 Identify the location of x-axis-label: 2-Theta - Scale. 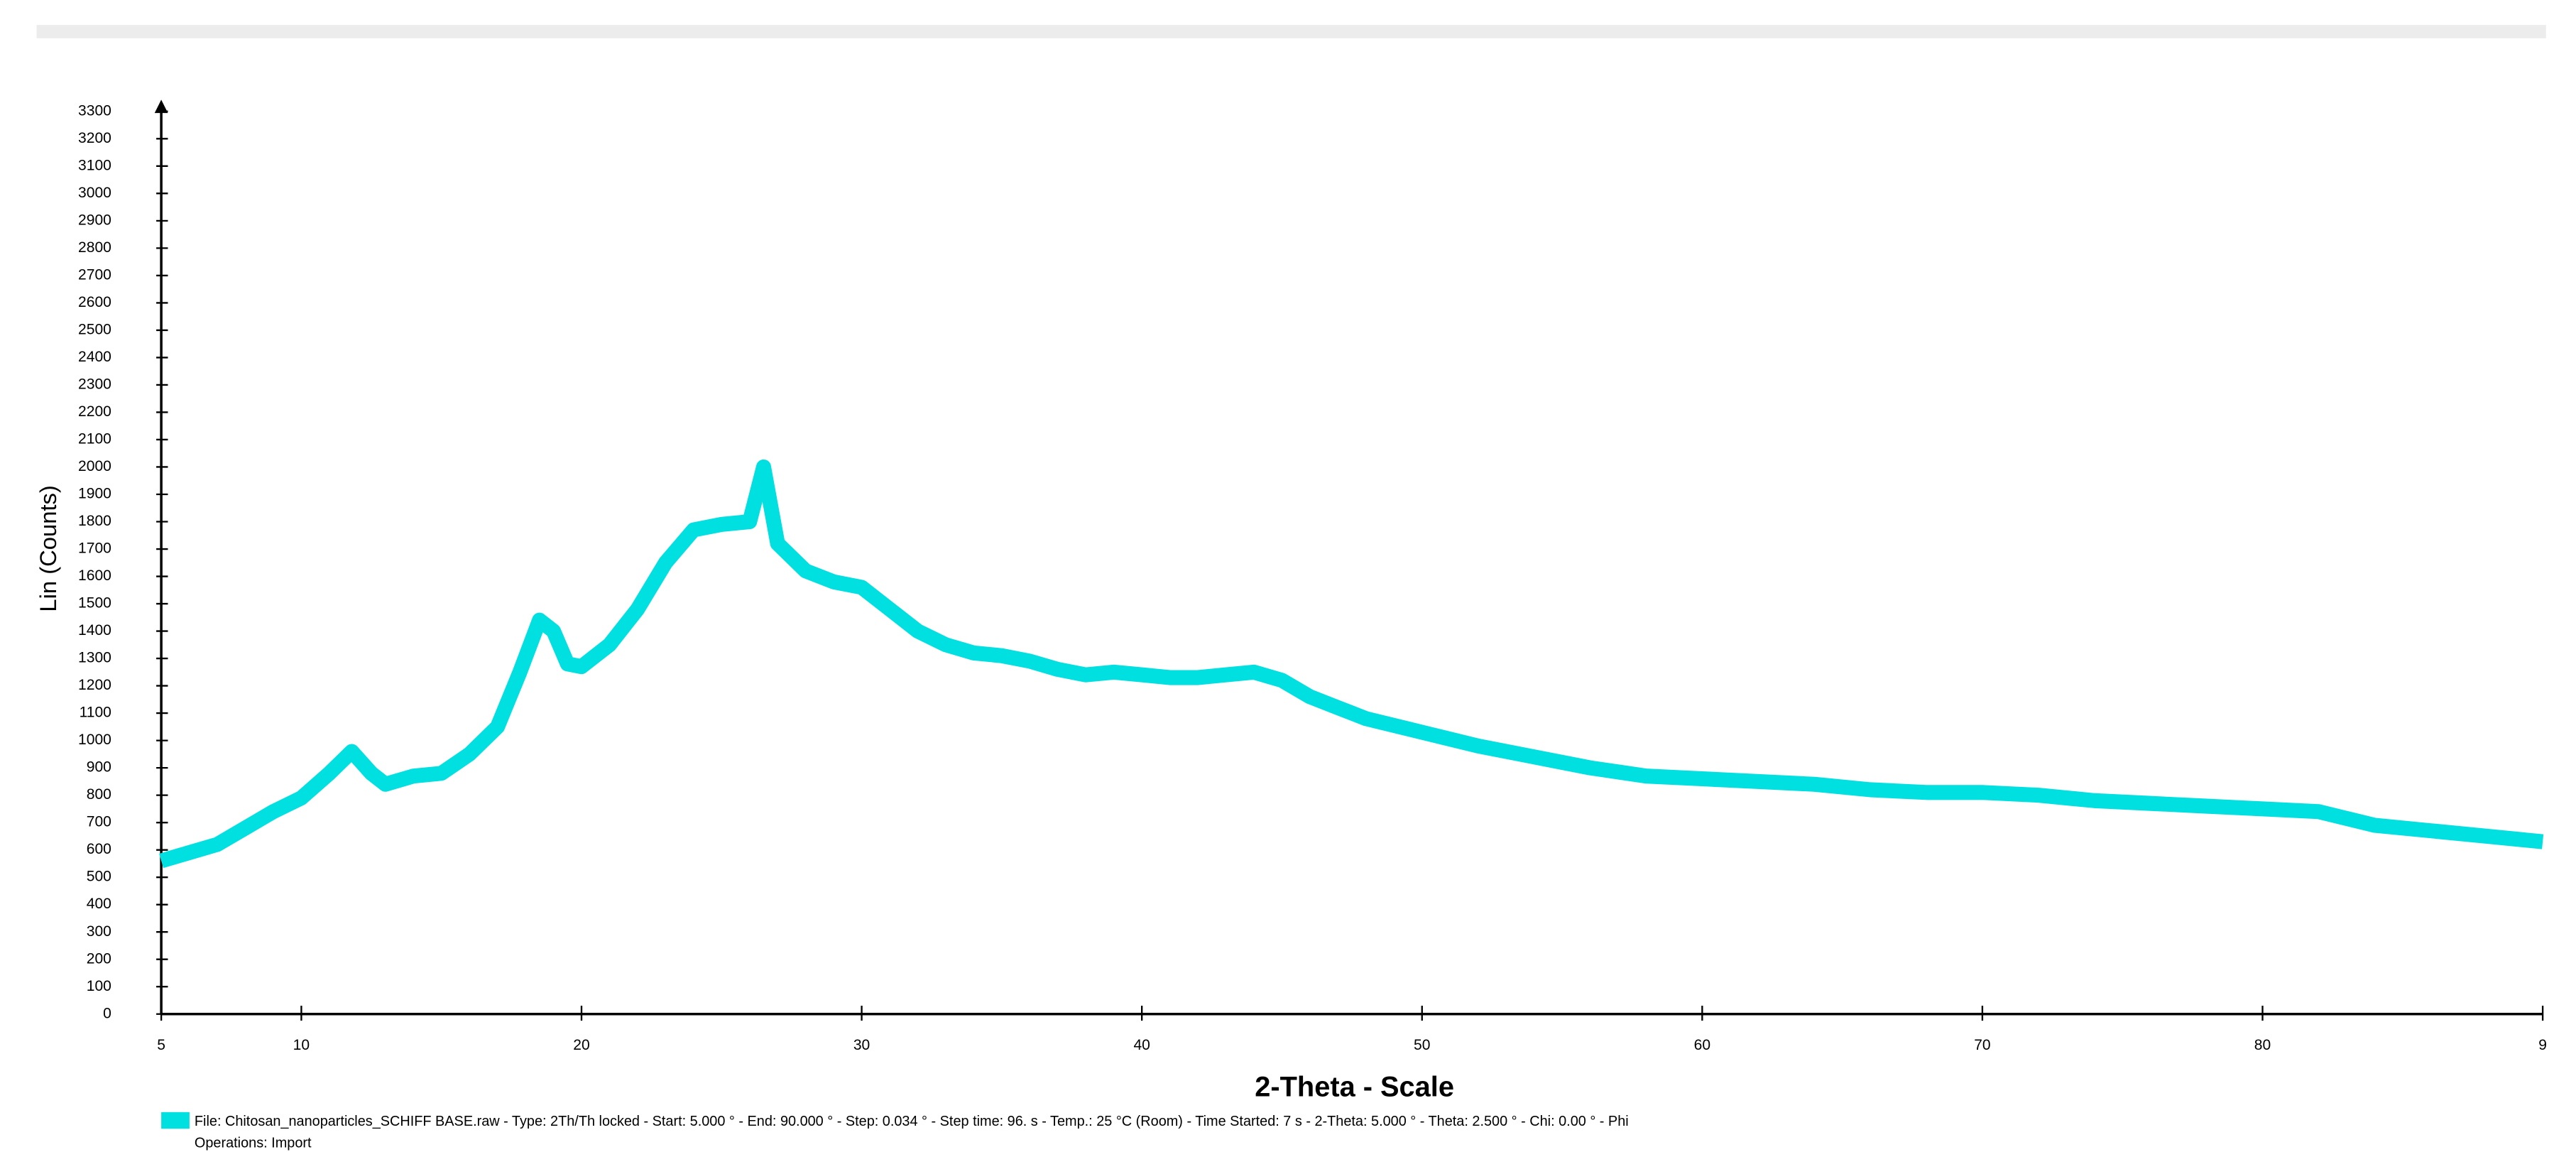
(1354, 1087).